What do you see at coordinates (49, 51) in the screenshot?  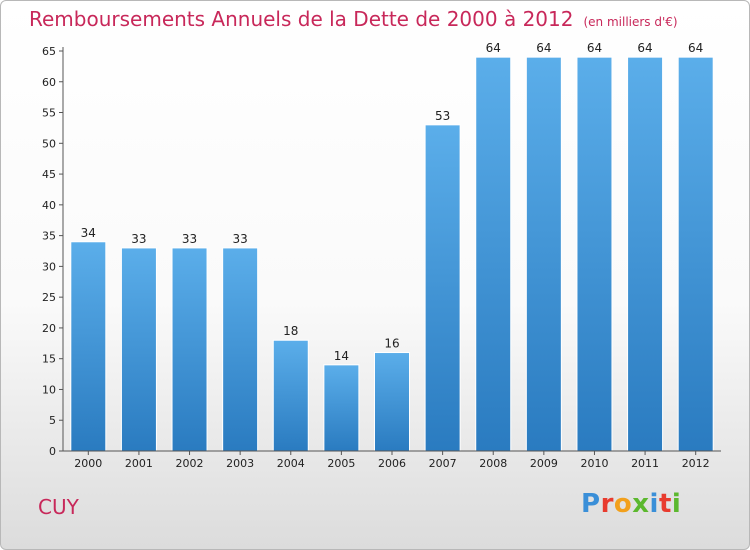 I see `y-tick-label-65: 65` at bounding box center [49, 51].